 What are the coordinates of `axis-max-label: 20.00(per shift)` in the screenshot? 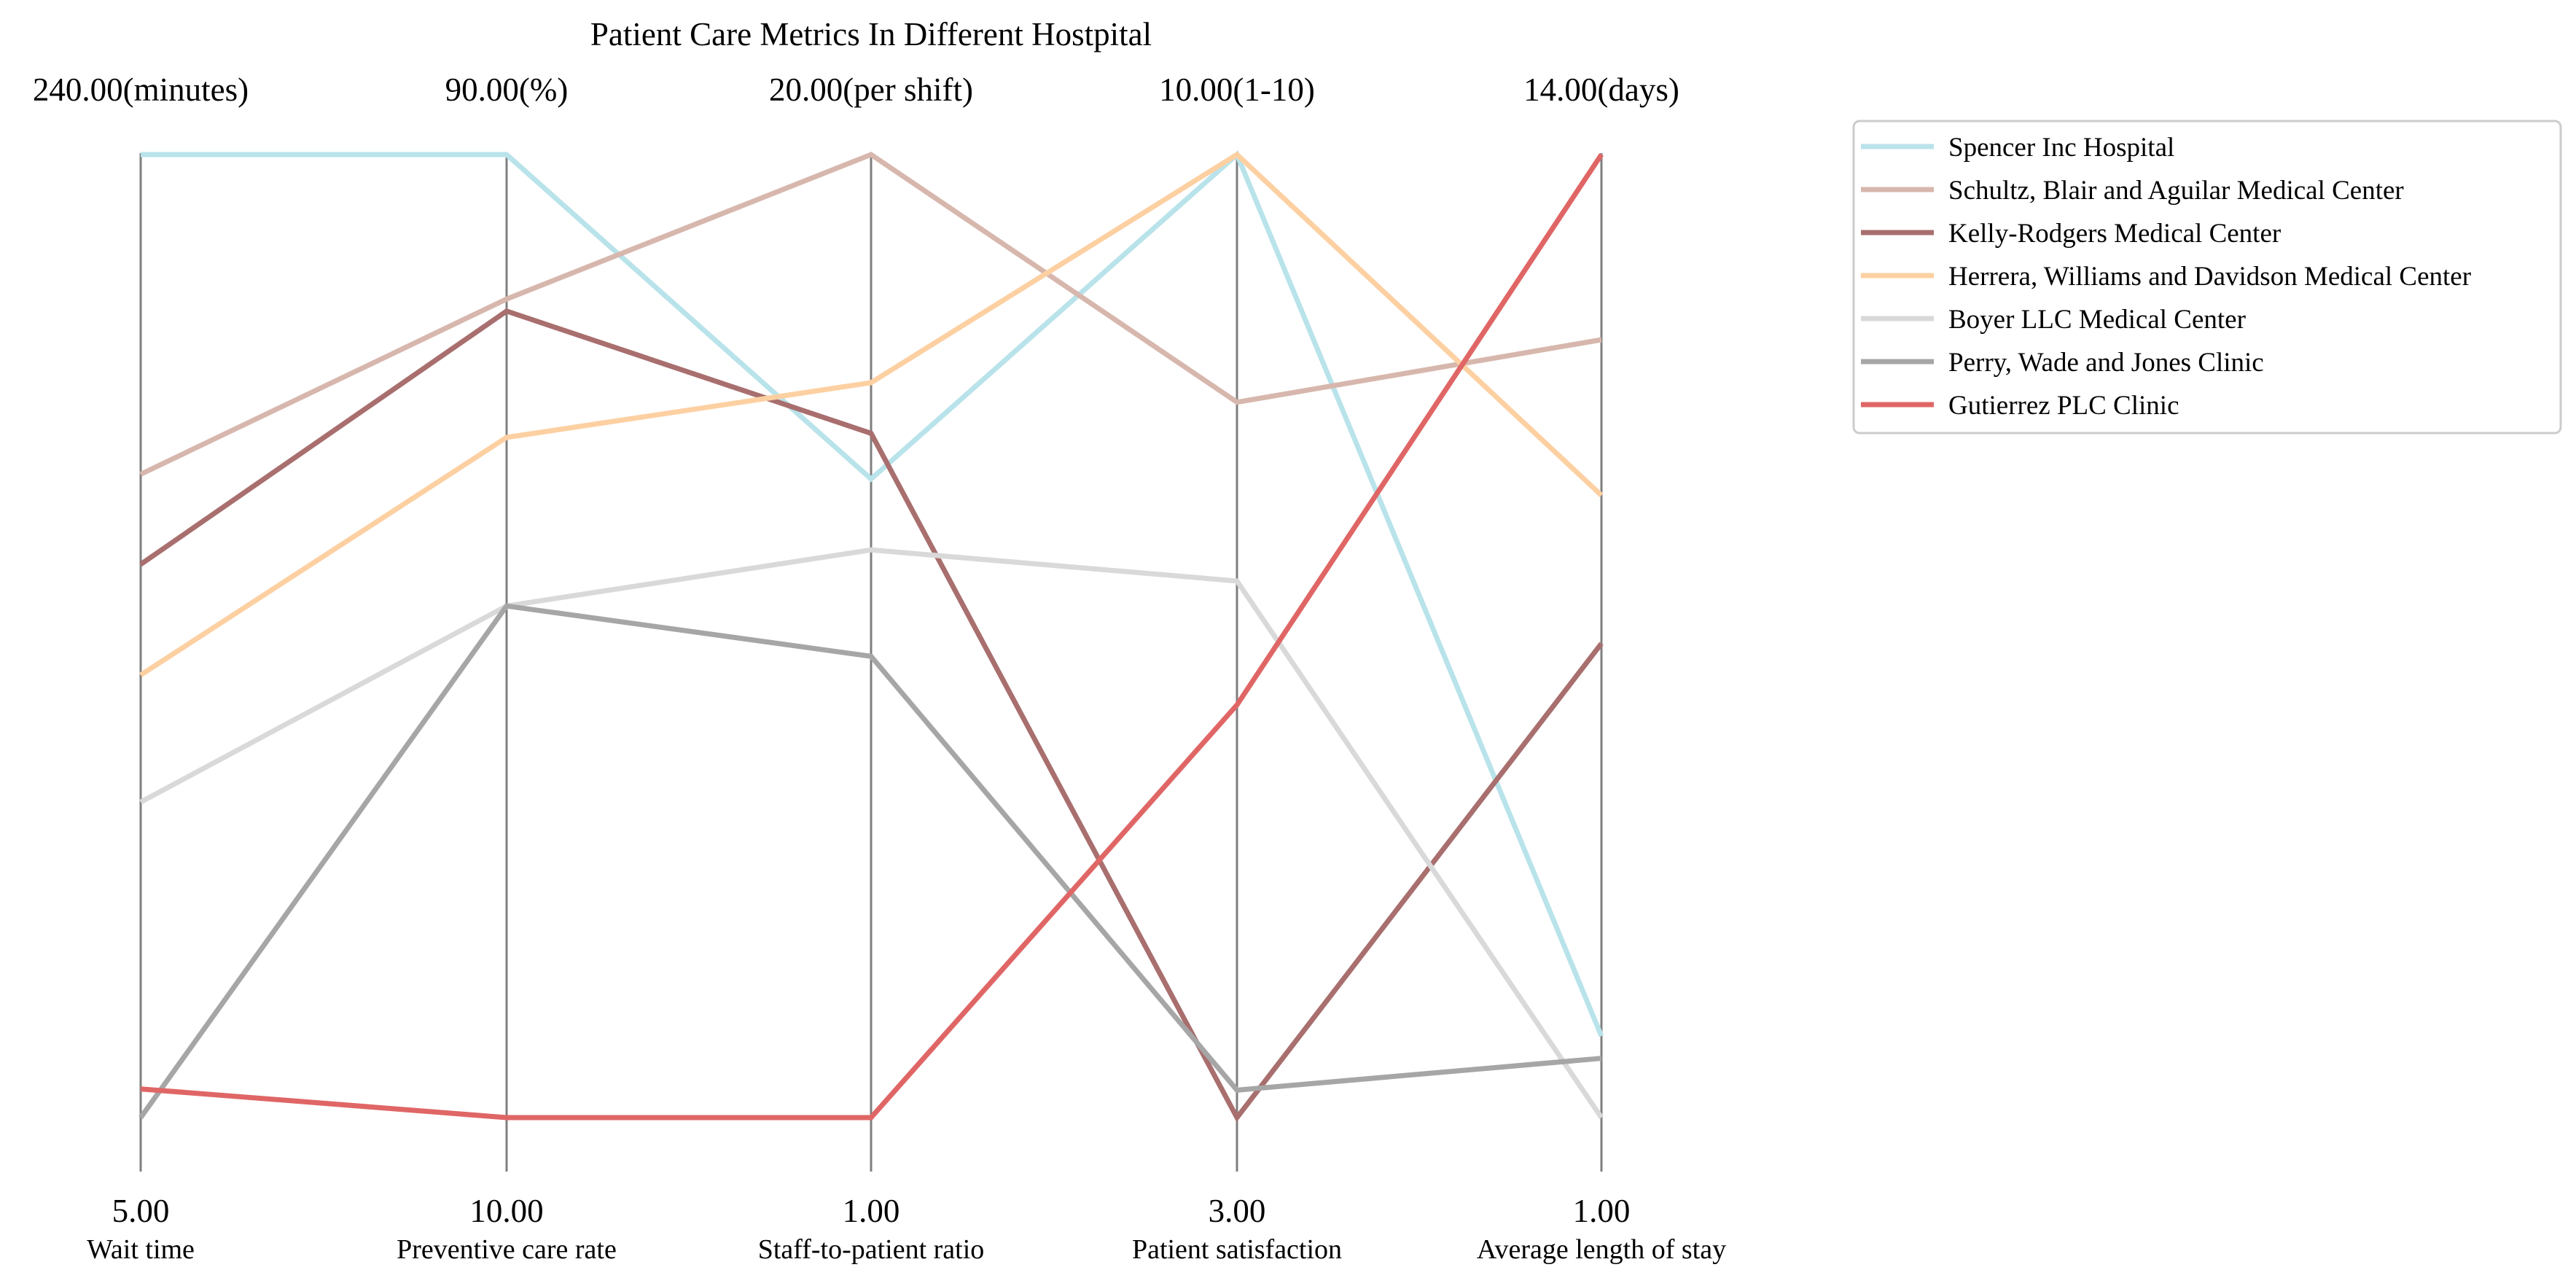 It's located at (871, 90).